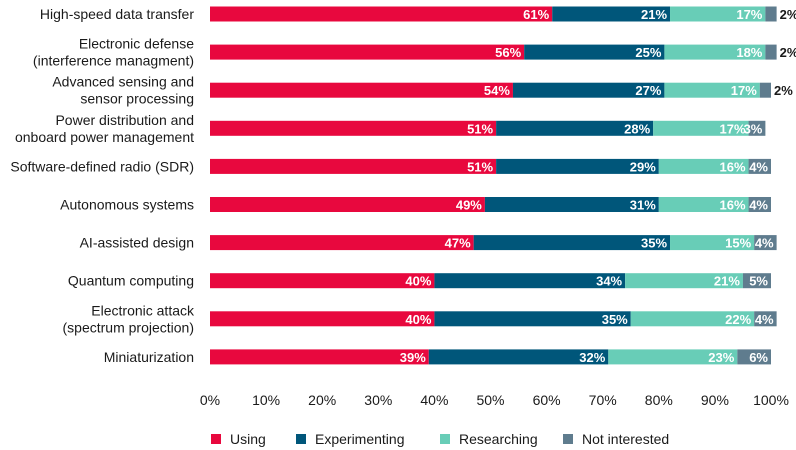  What do you see at coordinates (738, 319) in the screenshot?
I see `data-label: 22%` at bounding box center [738, 319].